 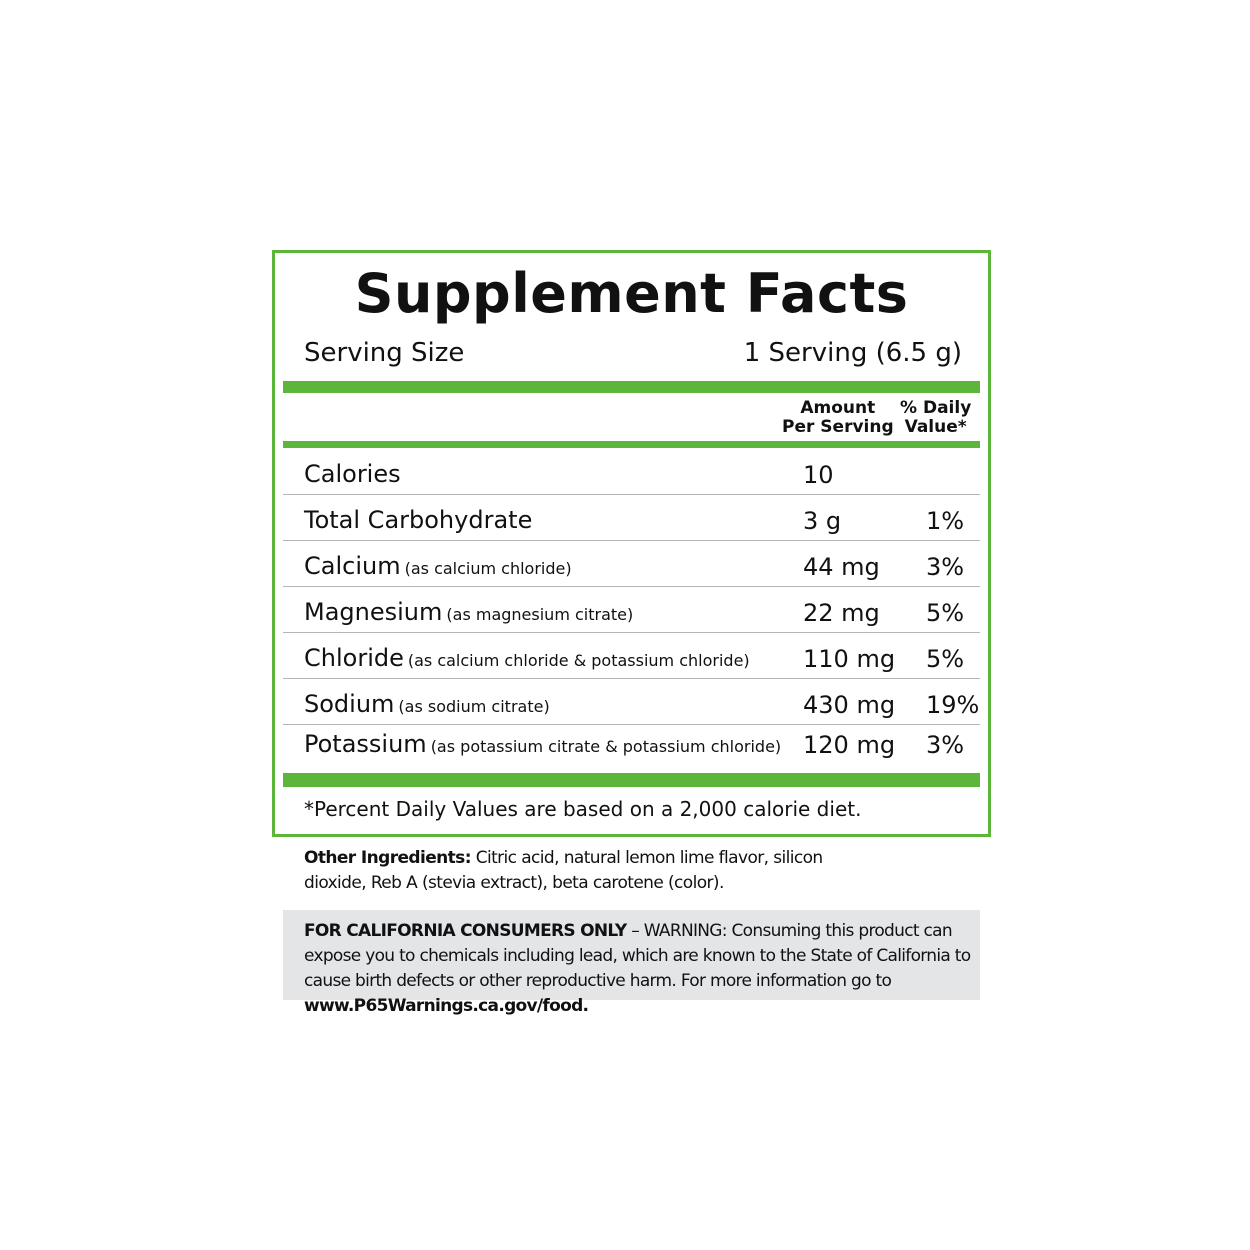 I want to click on nutrient-amount: 10, so click(x=818, y=475).